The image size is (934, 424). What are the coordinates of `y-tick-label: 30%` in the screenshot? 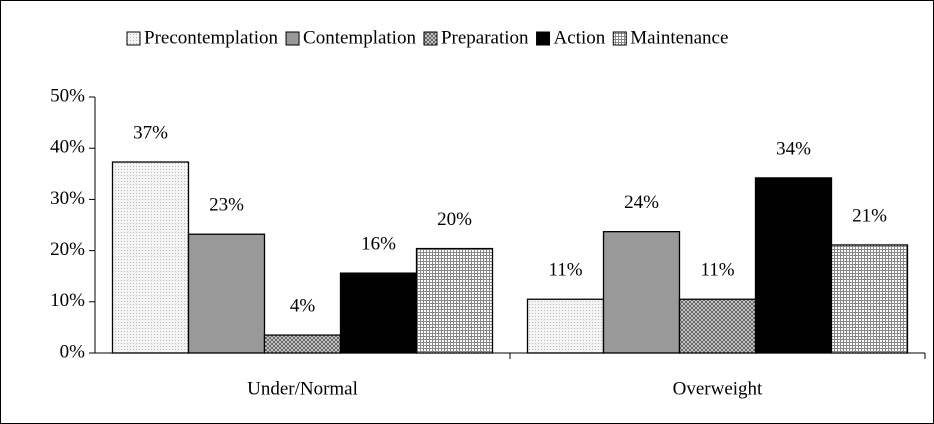 It's located at (67, 198).